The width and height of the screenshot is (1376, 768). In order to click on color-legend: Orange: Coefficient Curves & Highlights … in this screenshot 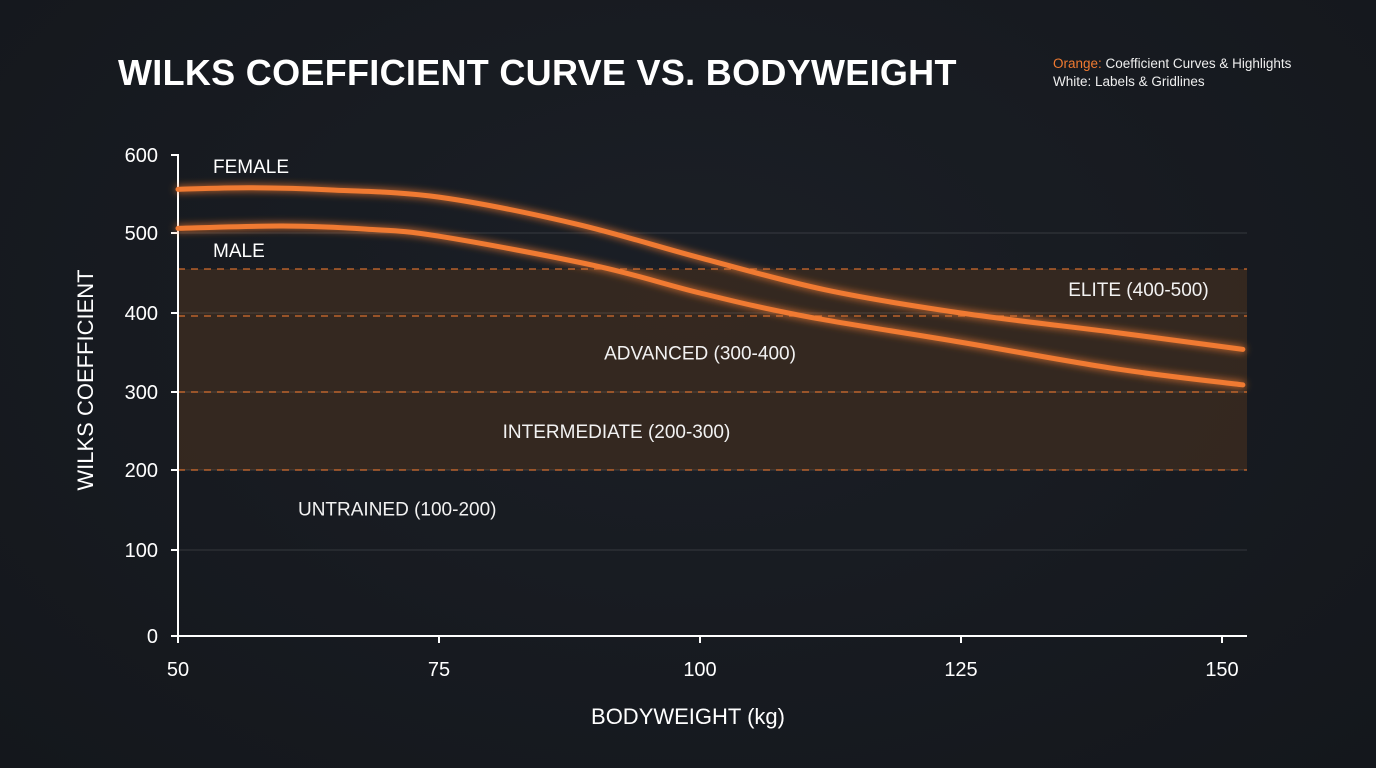, I will do `click(1172, 73)`.